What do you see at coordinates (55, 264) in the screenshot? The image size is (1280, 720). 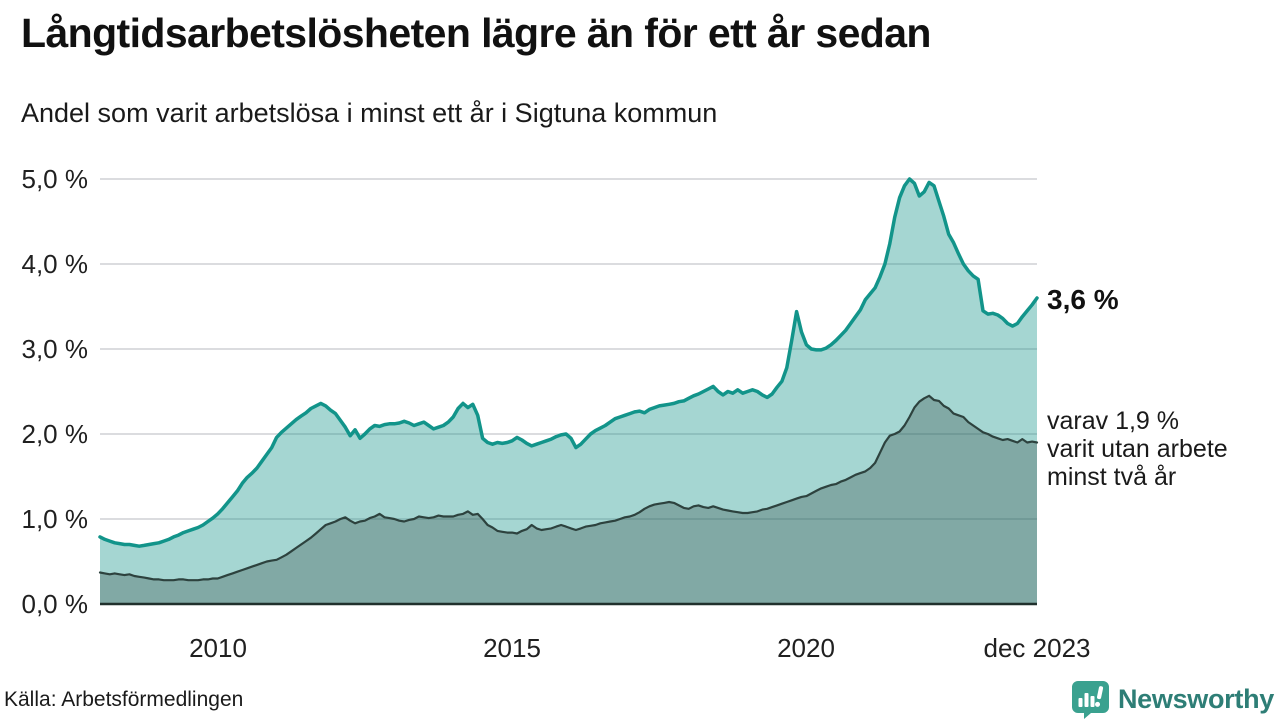 I see `y-axis-tick-label: 4,0 %` at bounding box center [55, 264].